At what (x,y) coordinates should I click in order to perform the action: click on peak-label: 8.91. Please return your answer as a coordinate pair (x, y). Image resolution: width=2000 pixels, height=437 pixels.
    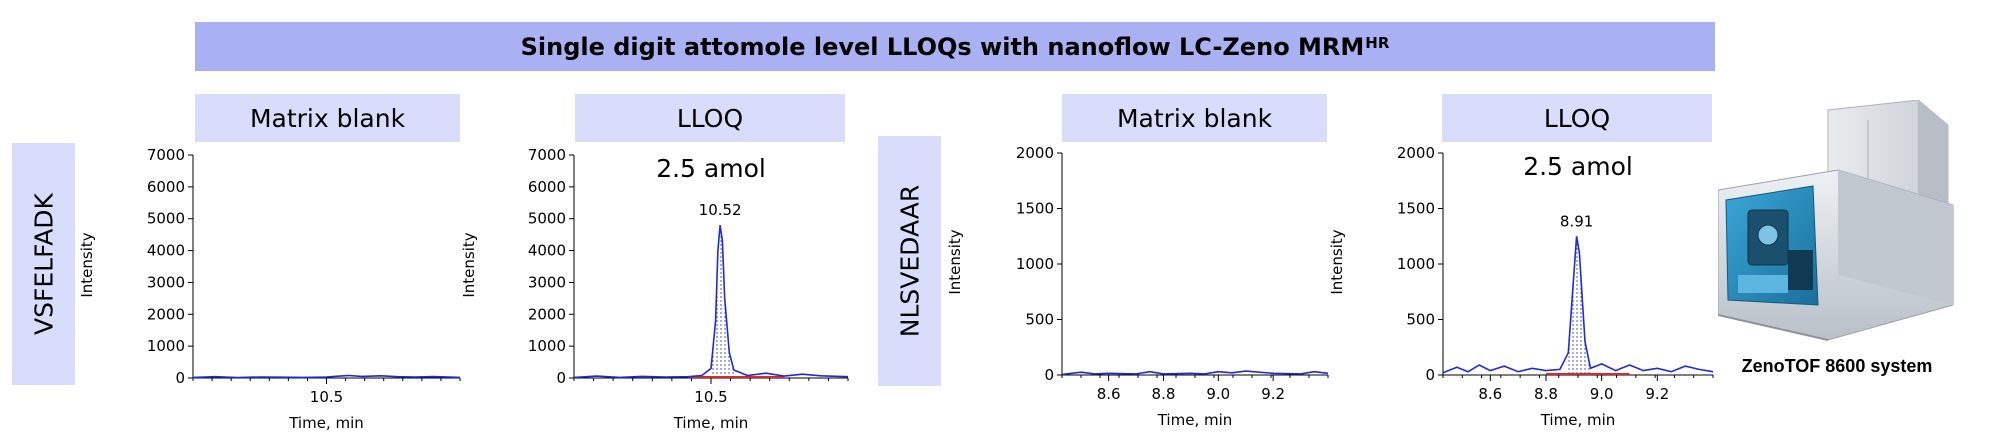
    Looking at the image, I should click on (1576, 221).